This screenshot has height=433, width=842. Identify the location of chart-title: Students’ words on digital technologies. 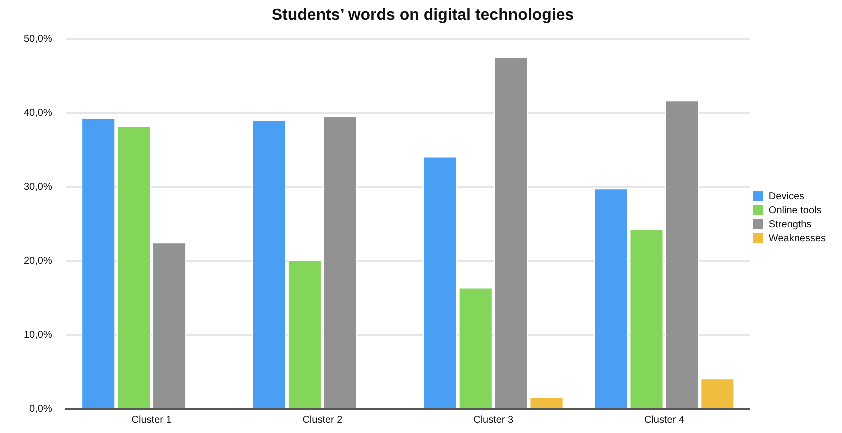
(423, 15).